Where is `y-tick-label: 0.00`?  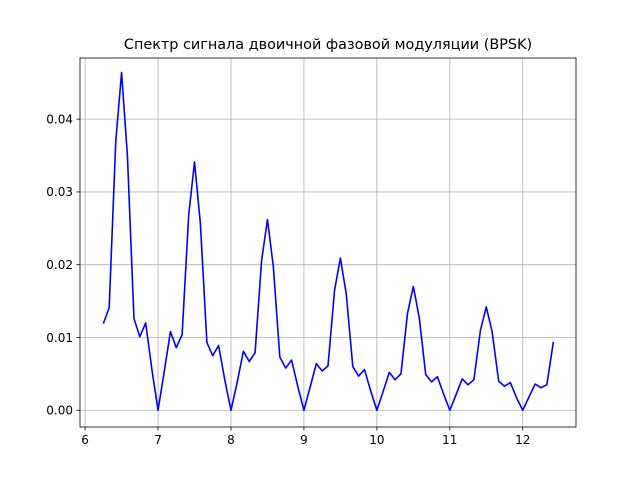 y-tick-label: 0.00 is located at coordinates (59, 411).